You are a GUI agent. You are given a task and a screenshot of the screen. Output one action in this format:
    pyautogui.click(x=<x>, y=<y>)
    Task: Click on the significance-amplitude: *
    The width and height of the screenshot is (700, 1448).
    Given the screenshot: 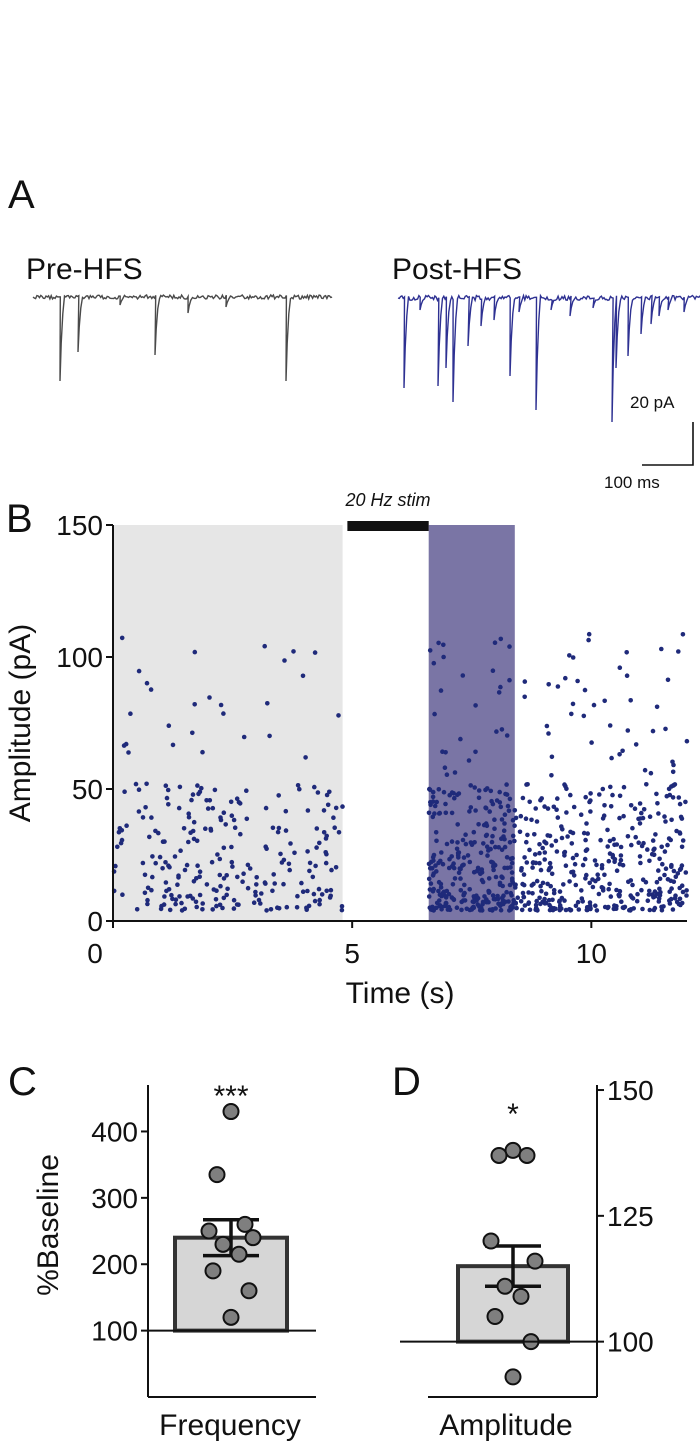 What is the action you would take?
    pyautogui.click(x=513, y=1114)
    